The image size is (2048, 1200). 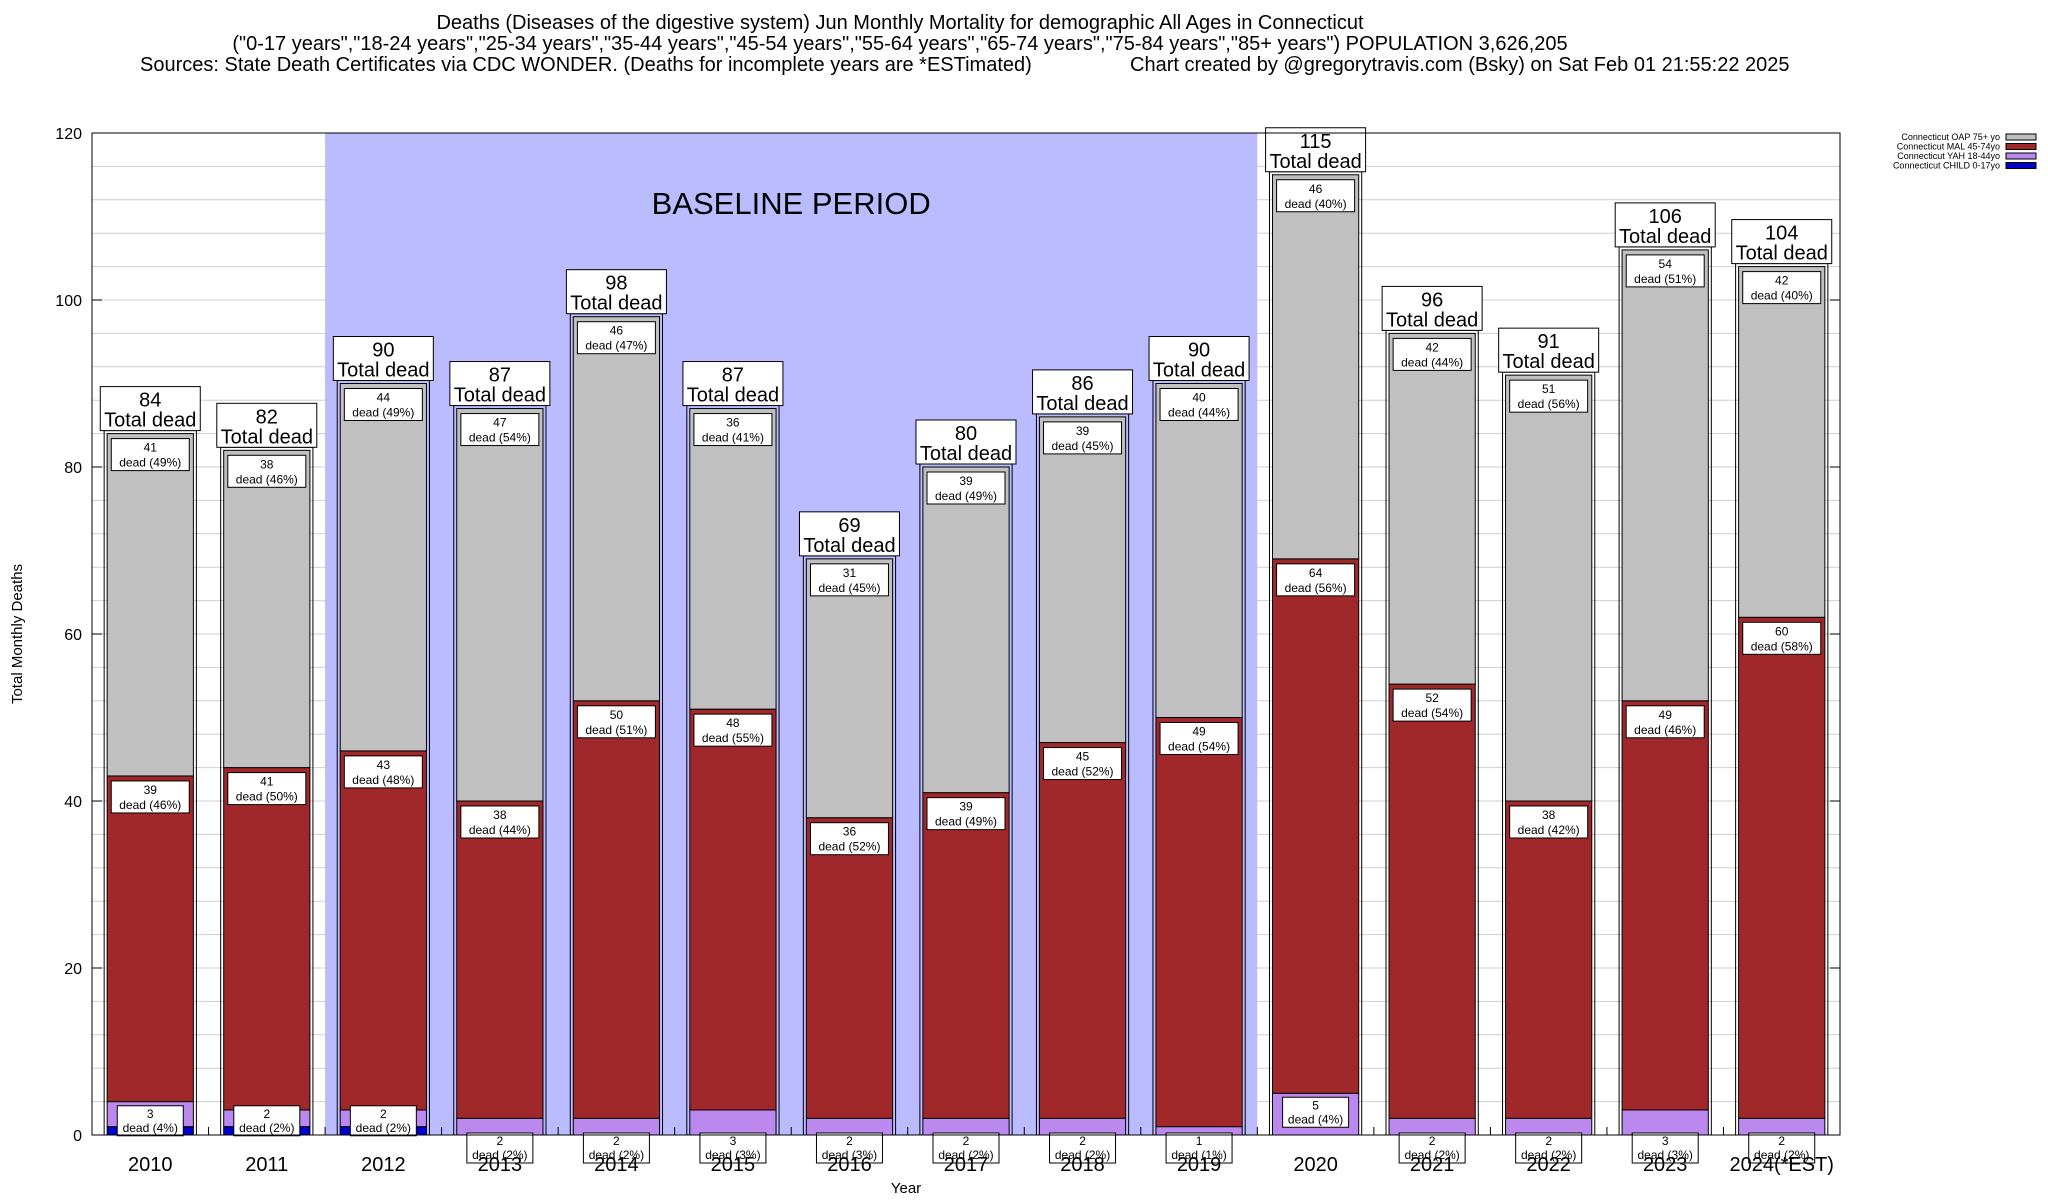 I want to click on bar-stack-2016, so click(x=849, y=845).